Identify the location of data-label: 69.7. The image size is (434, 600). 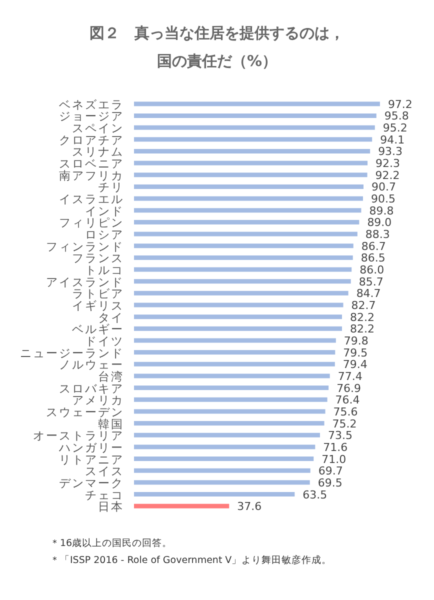
(330, 471).